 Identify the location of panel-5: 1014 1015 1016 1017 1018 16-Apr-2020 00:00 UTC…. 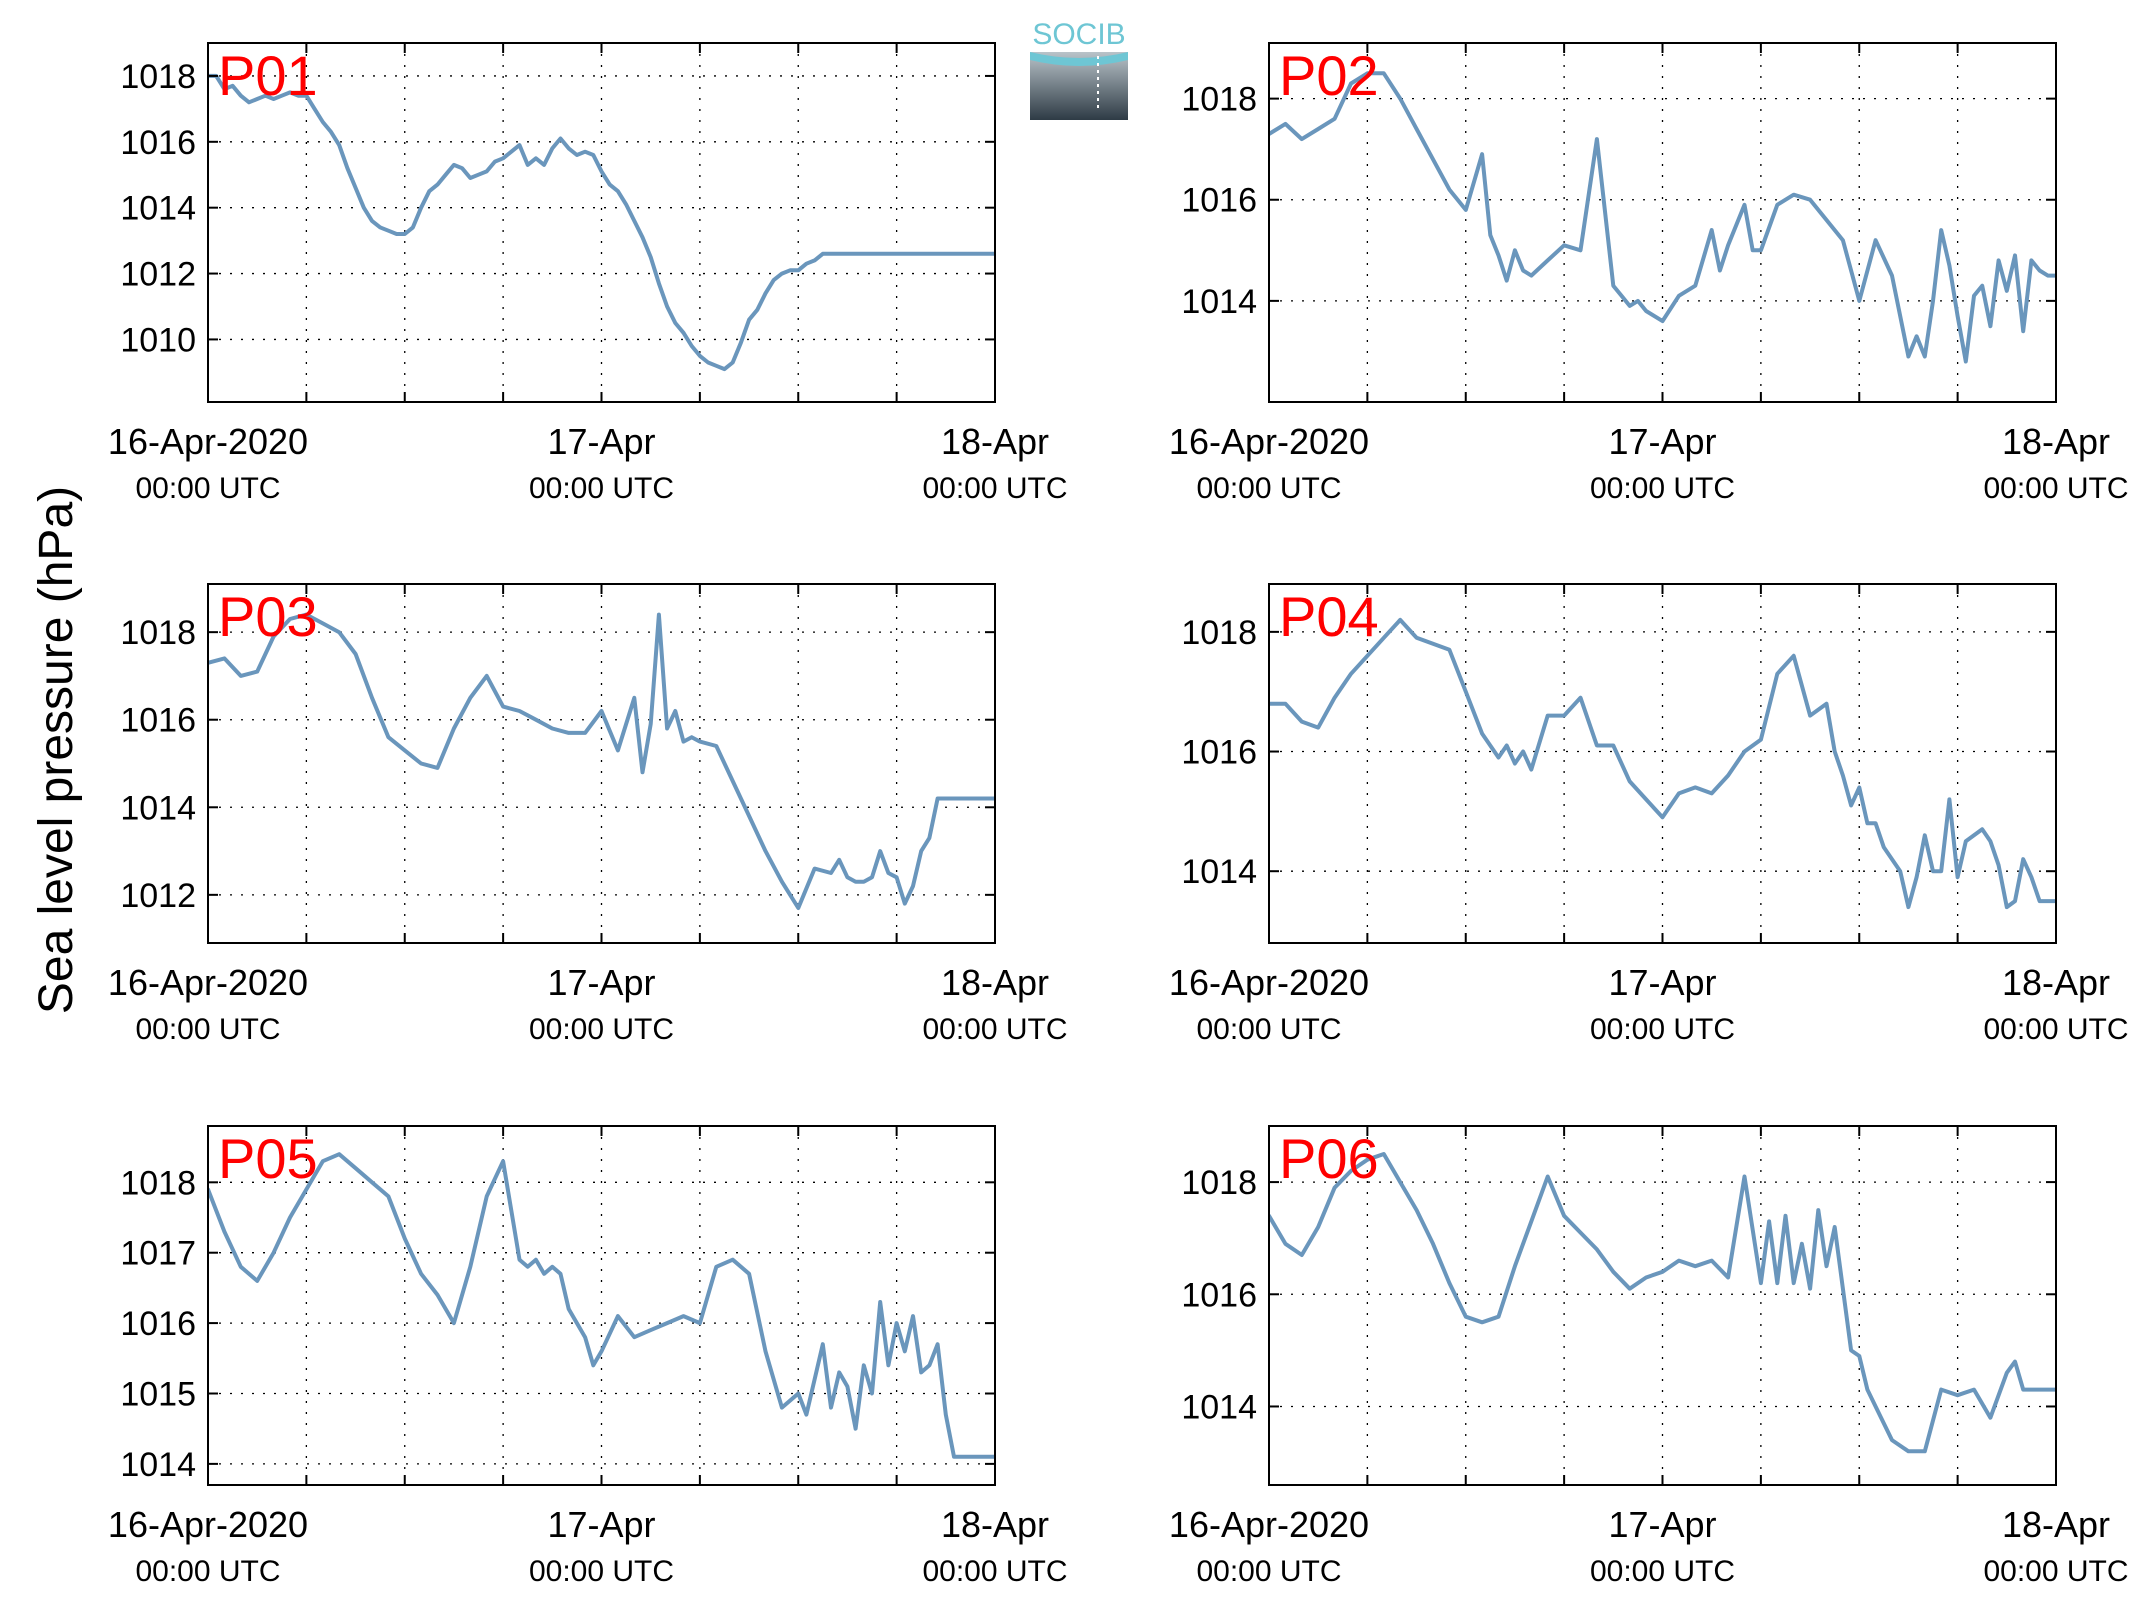
(588, 1356).